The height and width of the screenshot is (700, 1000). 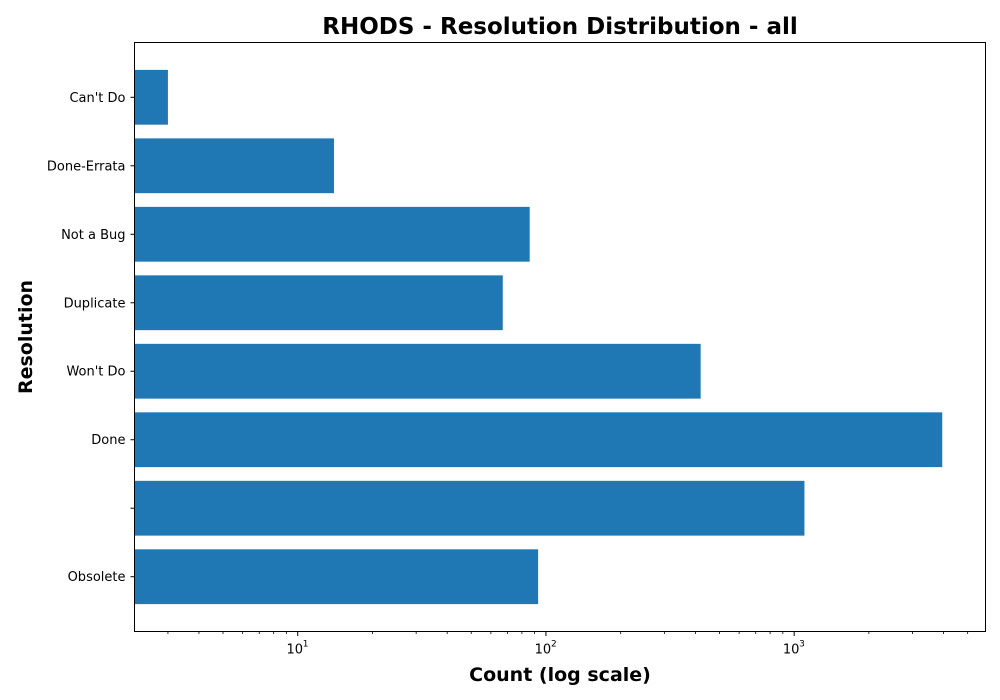 What do you see at coordinates (93, 235) in the screenshot?
I see `y-tick-label-2: Not a Bug` at bounding box center [93, 235].